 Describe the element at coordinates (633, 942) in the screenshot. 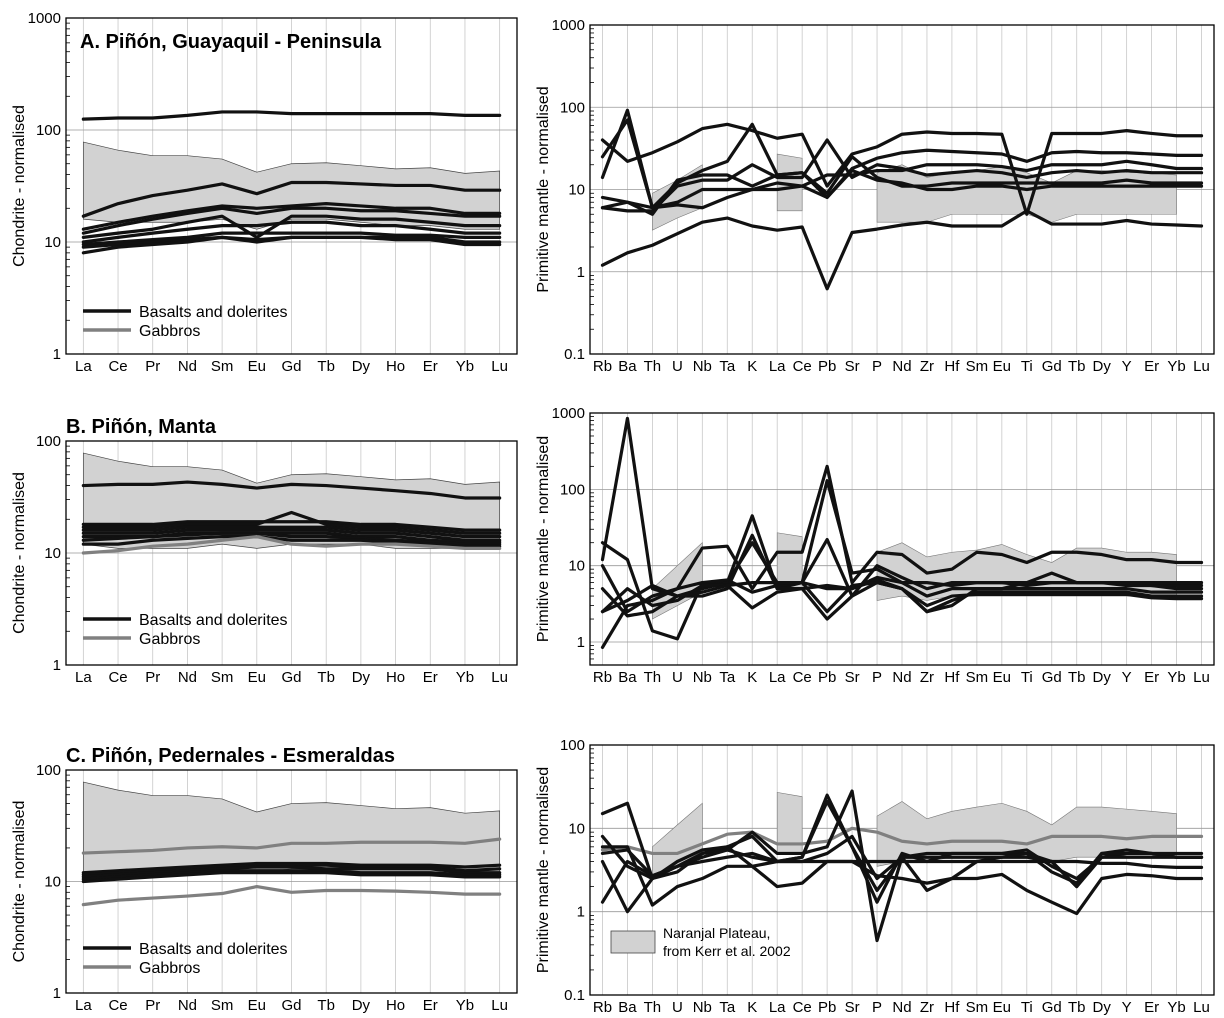

I see `legend-field-swatch` at that location.